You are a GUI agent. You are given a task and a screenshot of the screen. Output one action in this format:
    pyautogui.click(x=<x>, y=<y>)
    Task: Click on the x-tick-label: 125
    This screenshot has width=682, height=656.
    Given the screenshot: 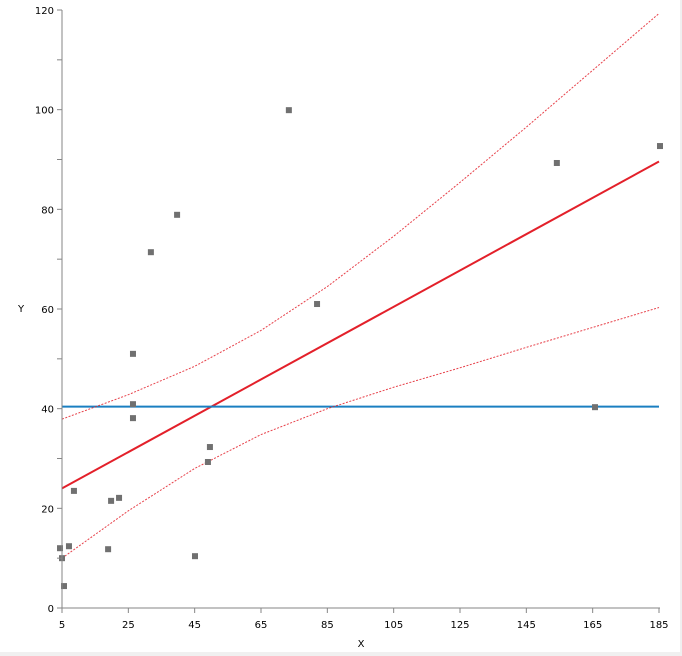 What is the action you would take?
    pyautogui.click(x=459, y=625)
    